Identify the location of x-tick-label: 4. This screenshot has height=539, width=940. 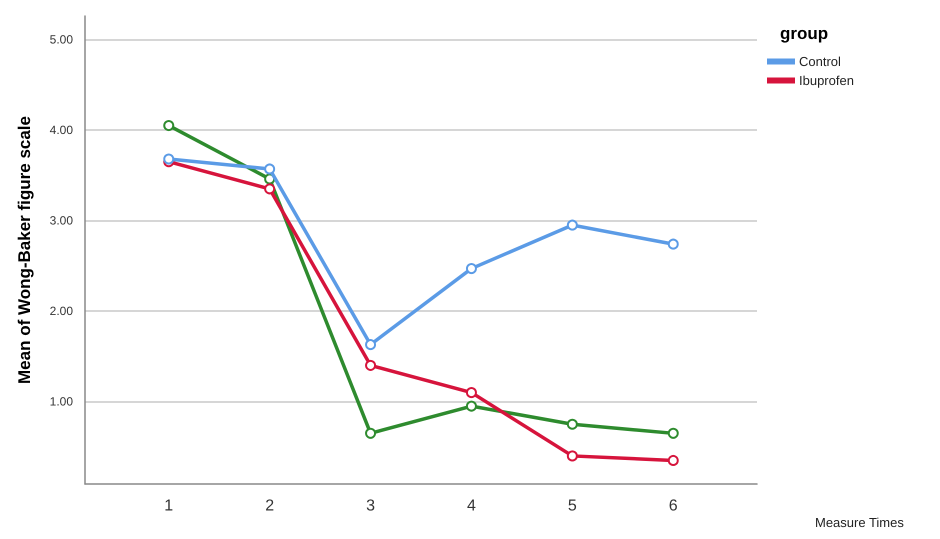
(471, 506).